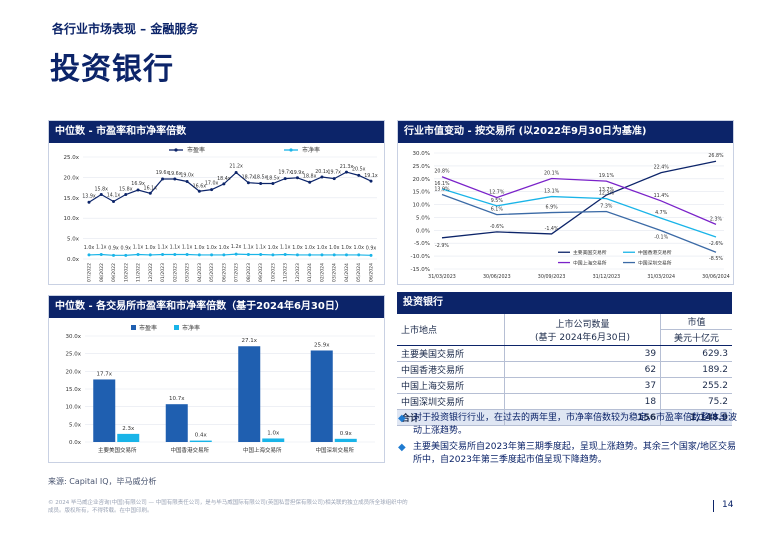  What do you see at coordinates (661, 213) in the screenshot?
I see `data-label: 4.7%` at bounding box center [661, 213].